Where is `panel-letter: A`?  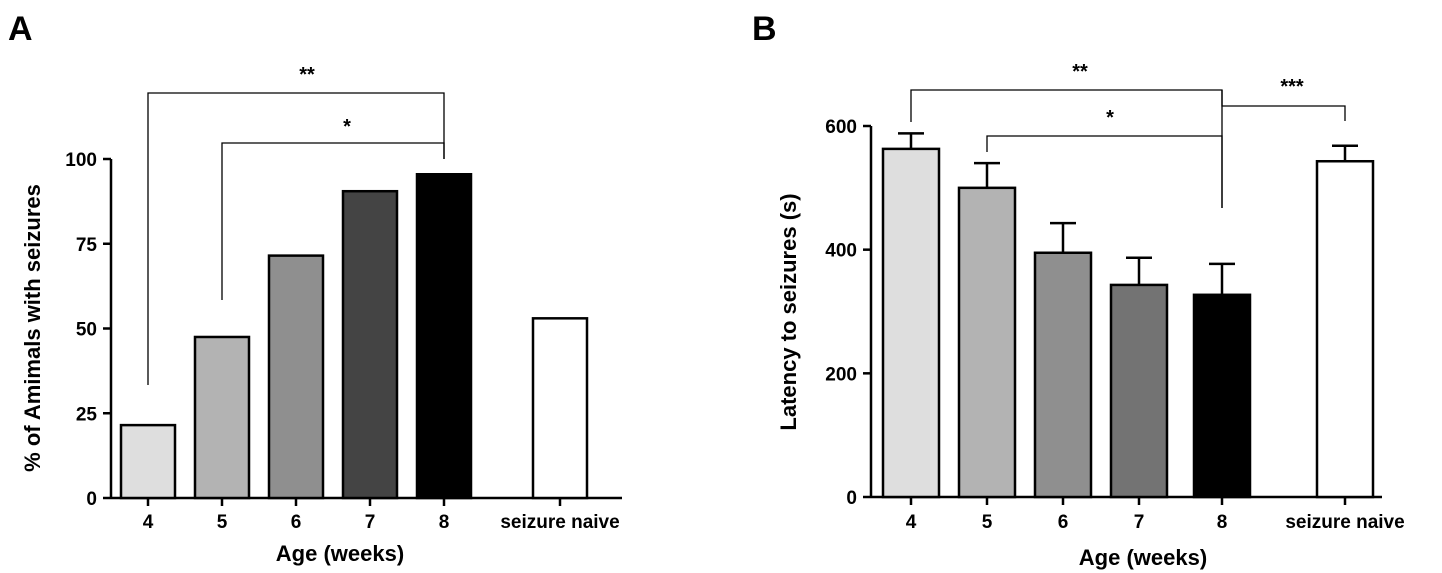
panel-letter: A is located at coordinates (20, 29).